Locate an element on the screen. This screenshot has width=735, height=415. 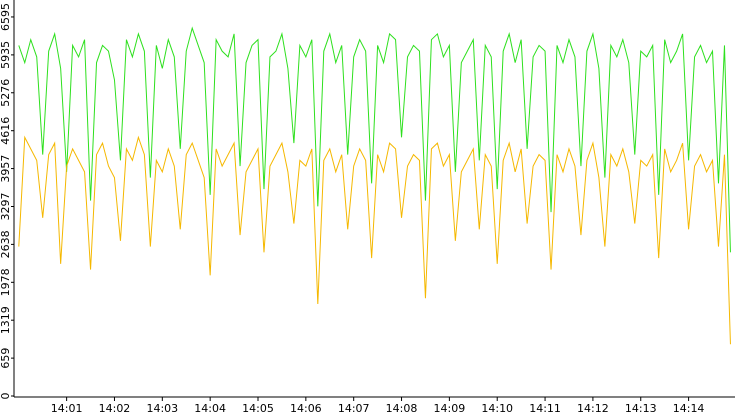
x-tick-label: 14:01 is located at coordinates (67, 408).